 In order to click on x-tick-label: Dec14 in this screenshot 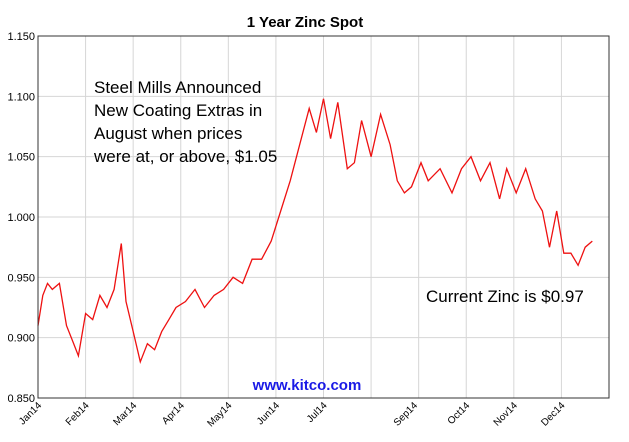, I will do `click(553, 414)`.